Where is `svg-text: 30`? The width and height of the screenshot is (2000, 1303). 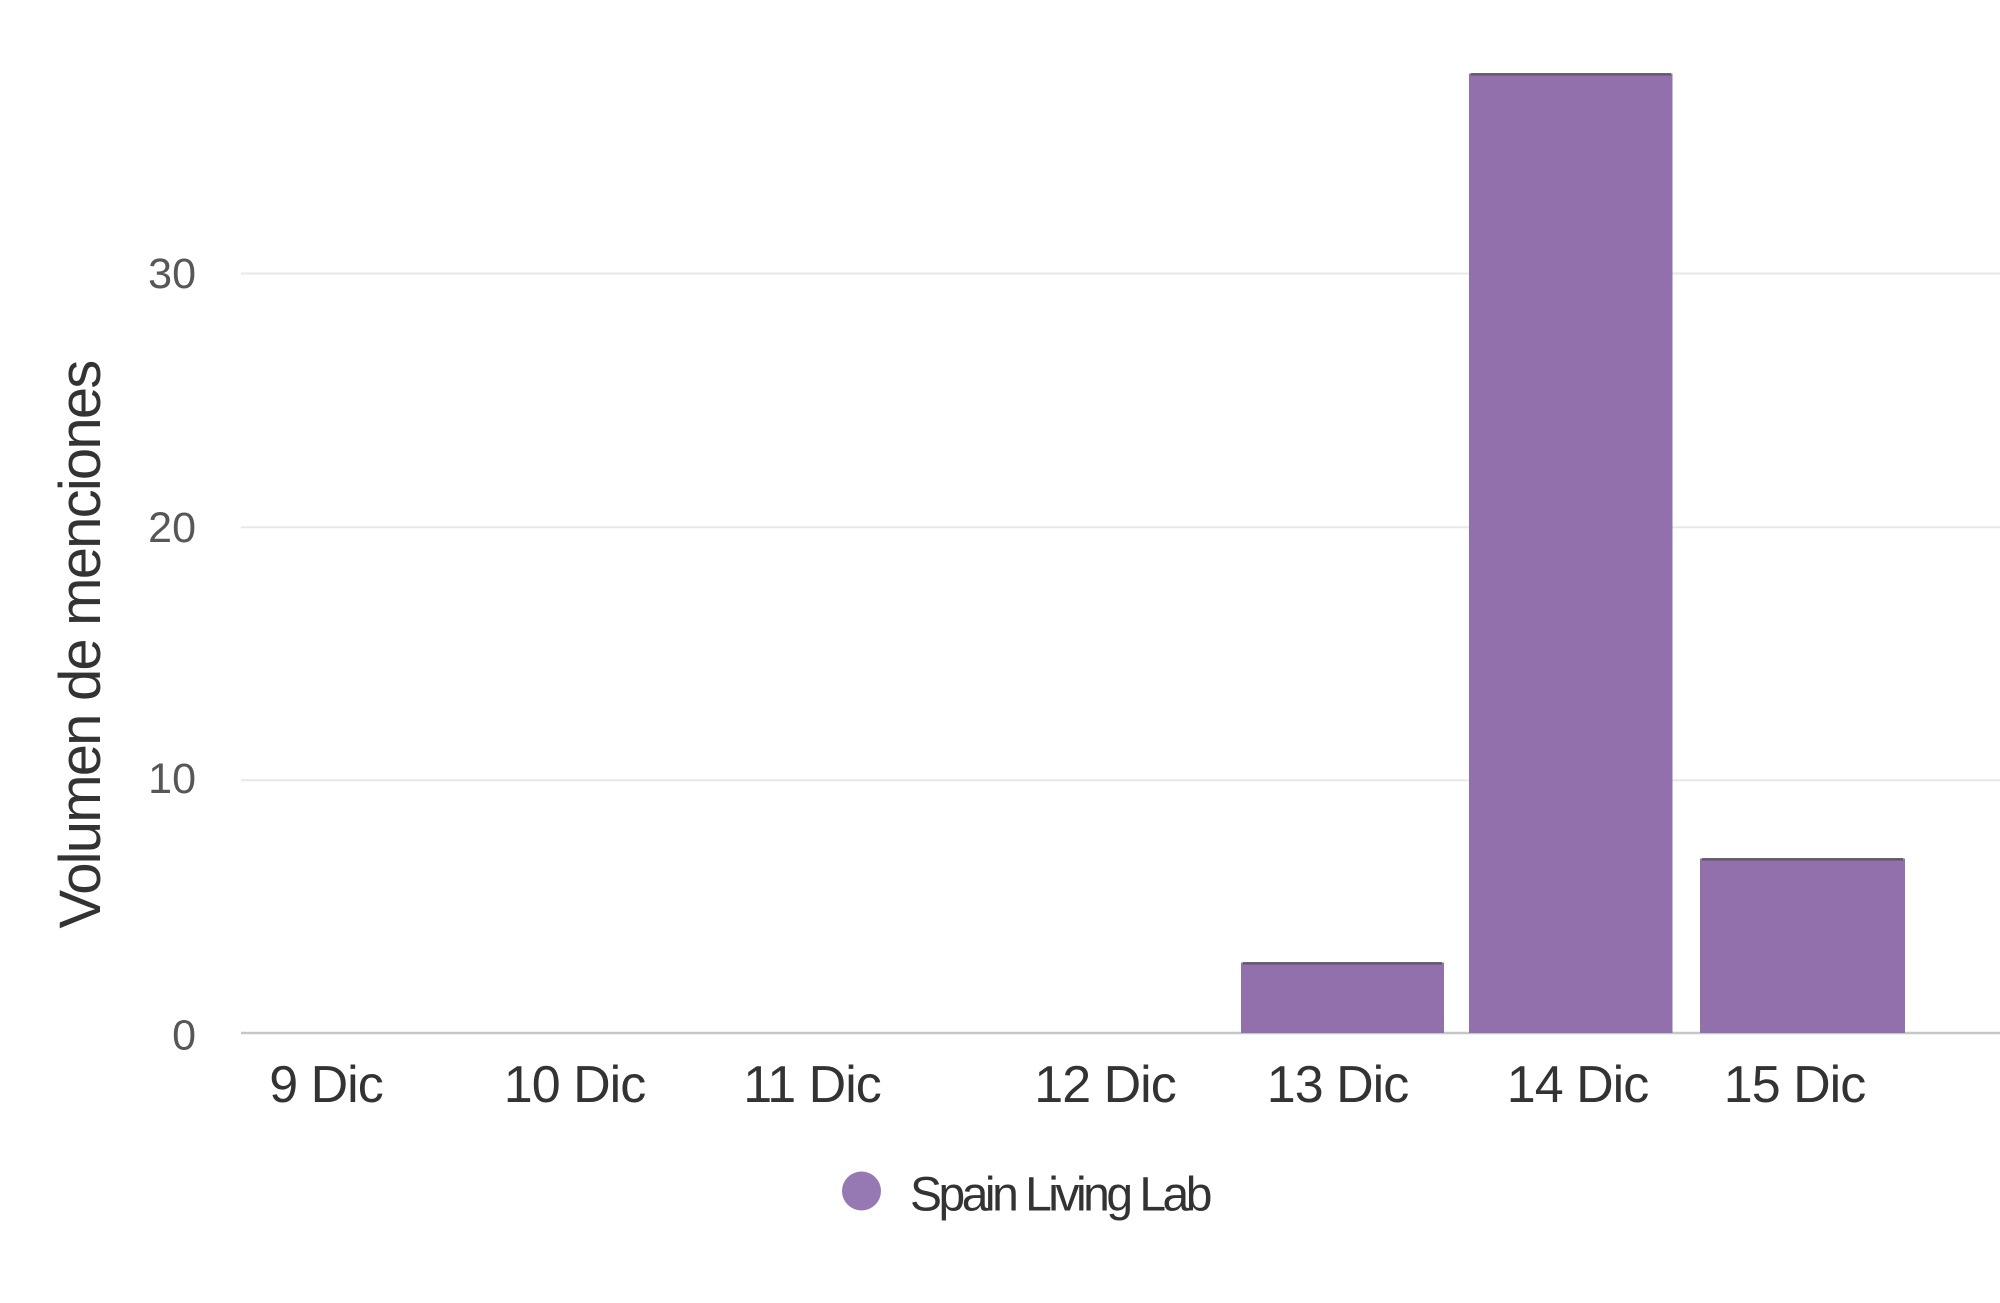 svg-text: 30 is located at coordinates (172, 274).